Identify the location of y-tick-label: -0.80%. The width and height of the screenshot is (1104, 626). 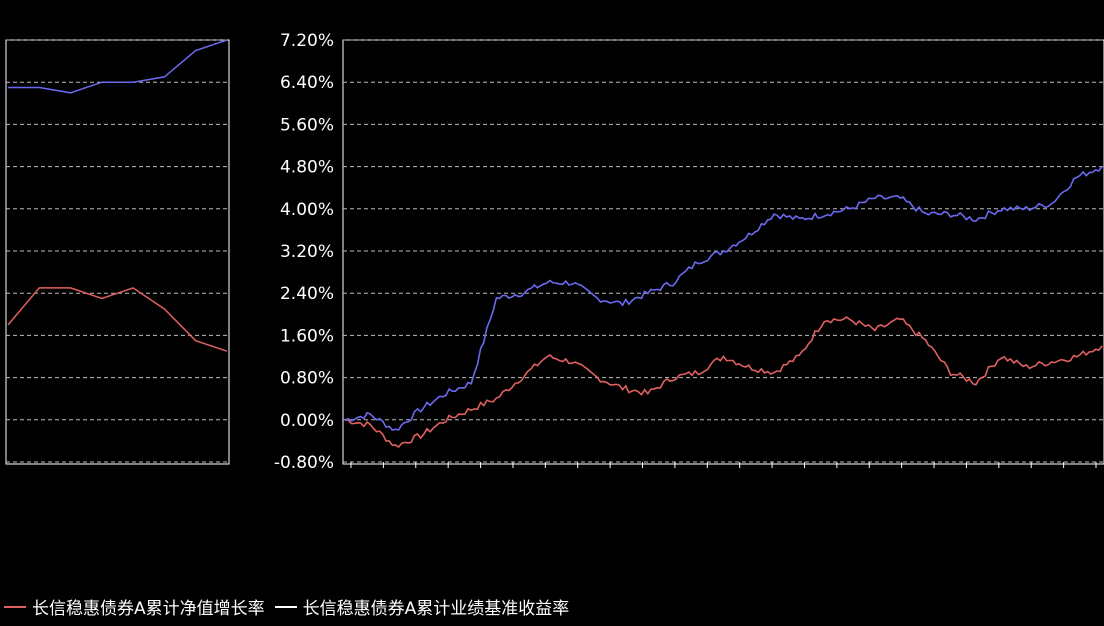
(304, 463).